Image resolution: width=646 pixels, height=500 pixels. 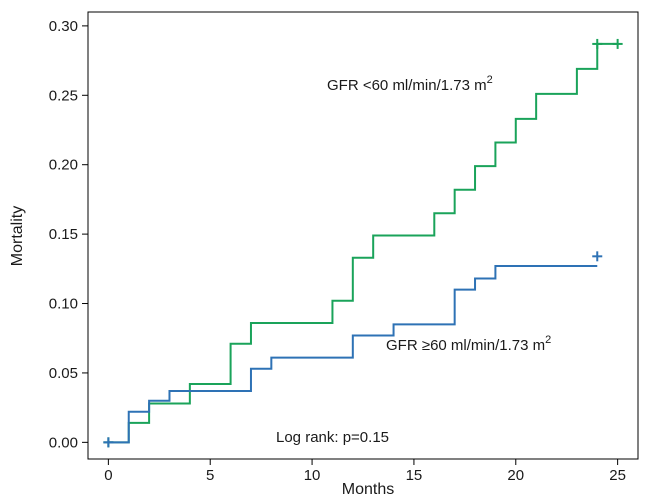 I want to click on x-axis-ticks: 0 5 10 15 20 25, so click(x=365, y=471).